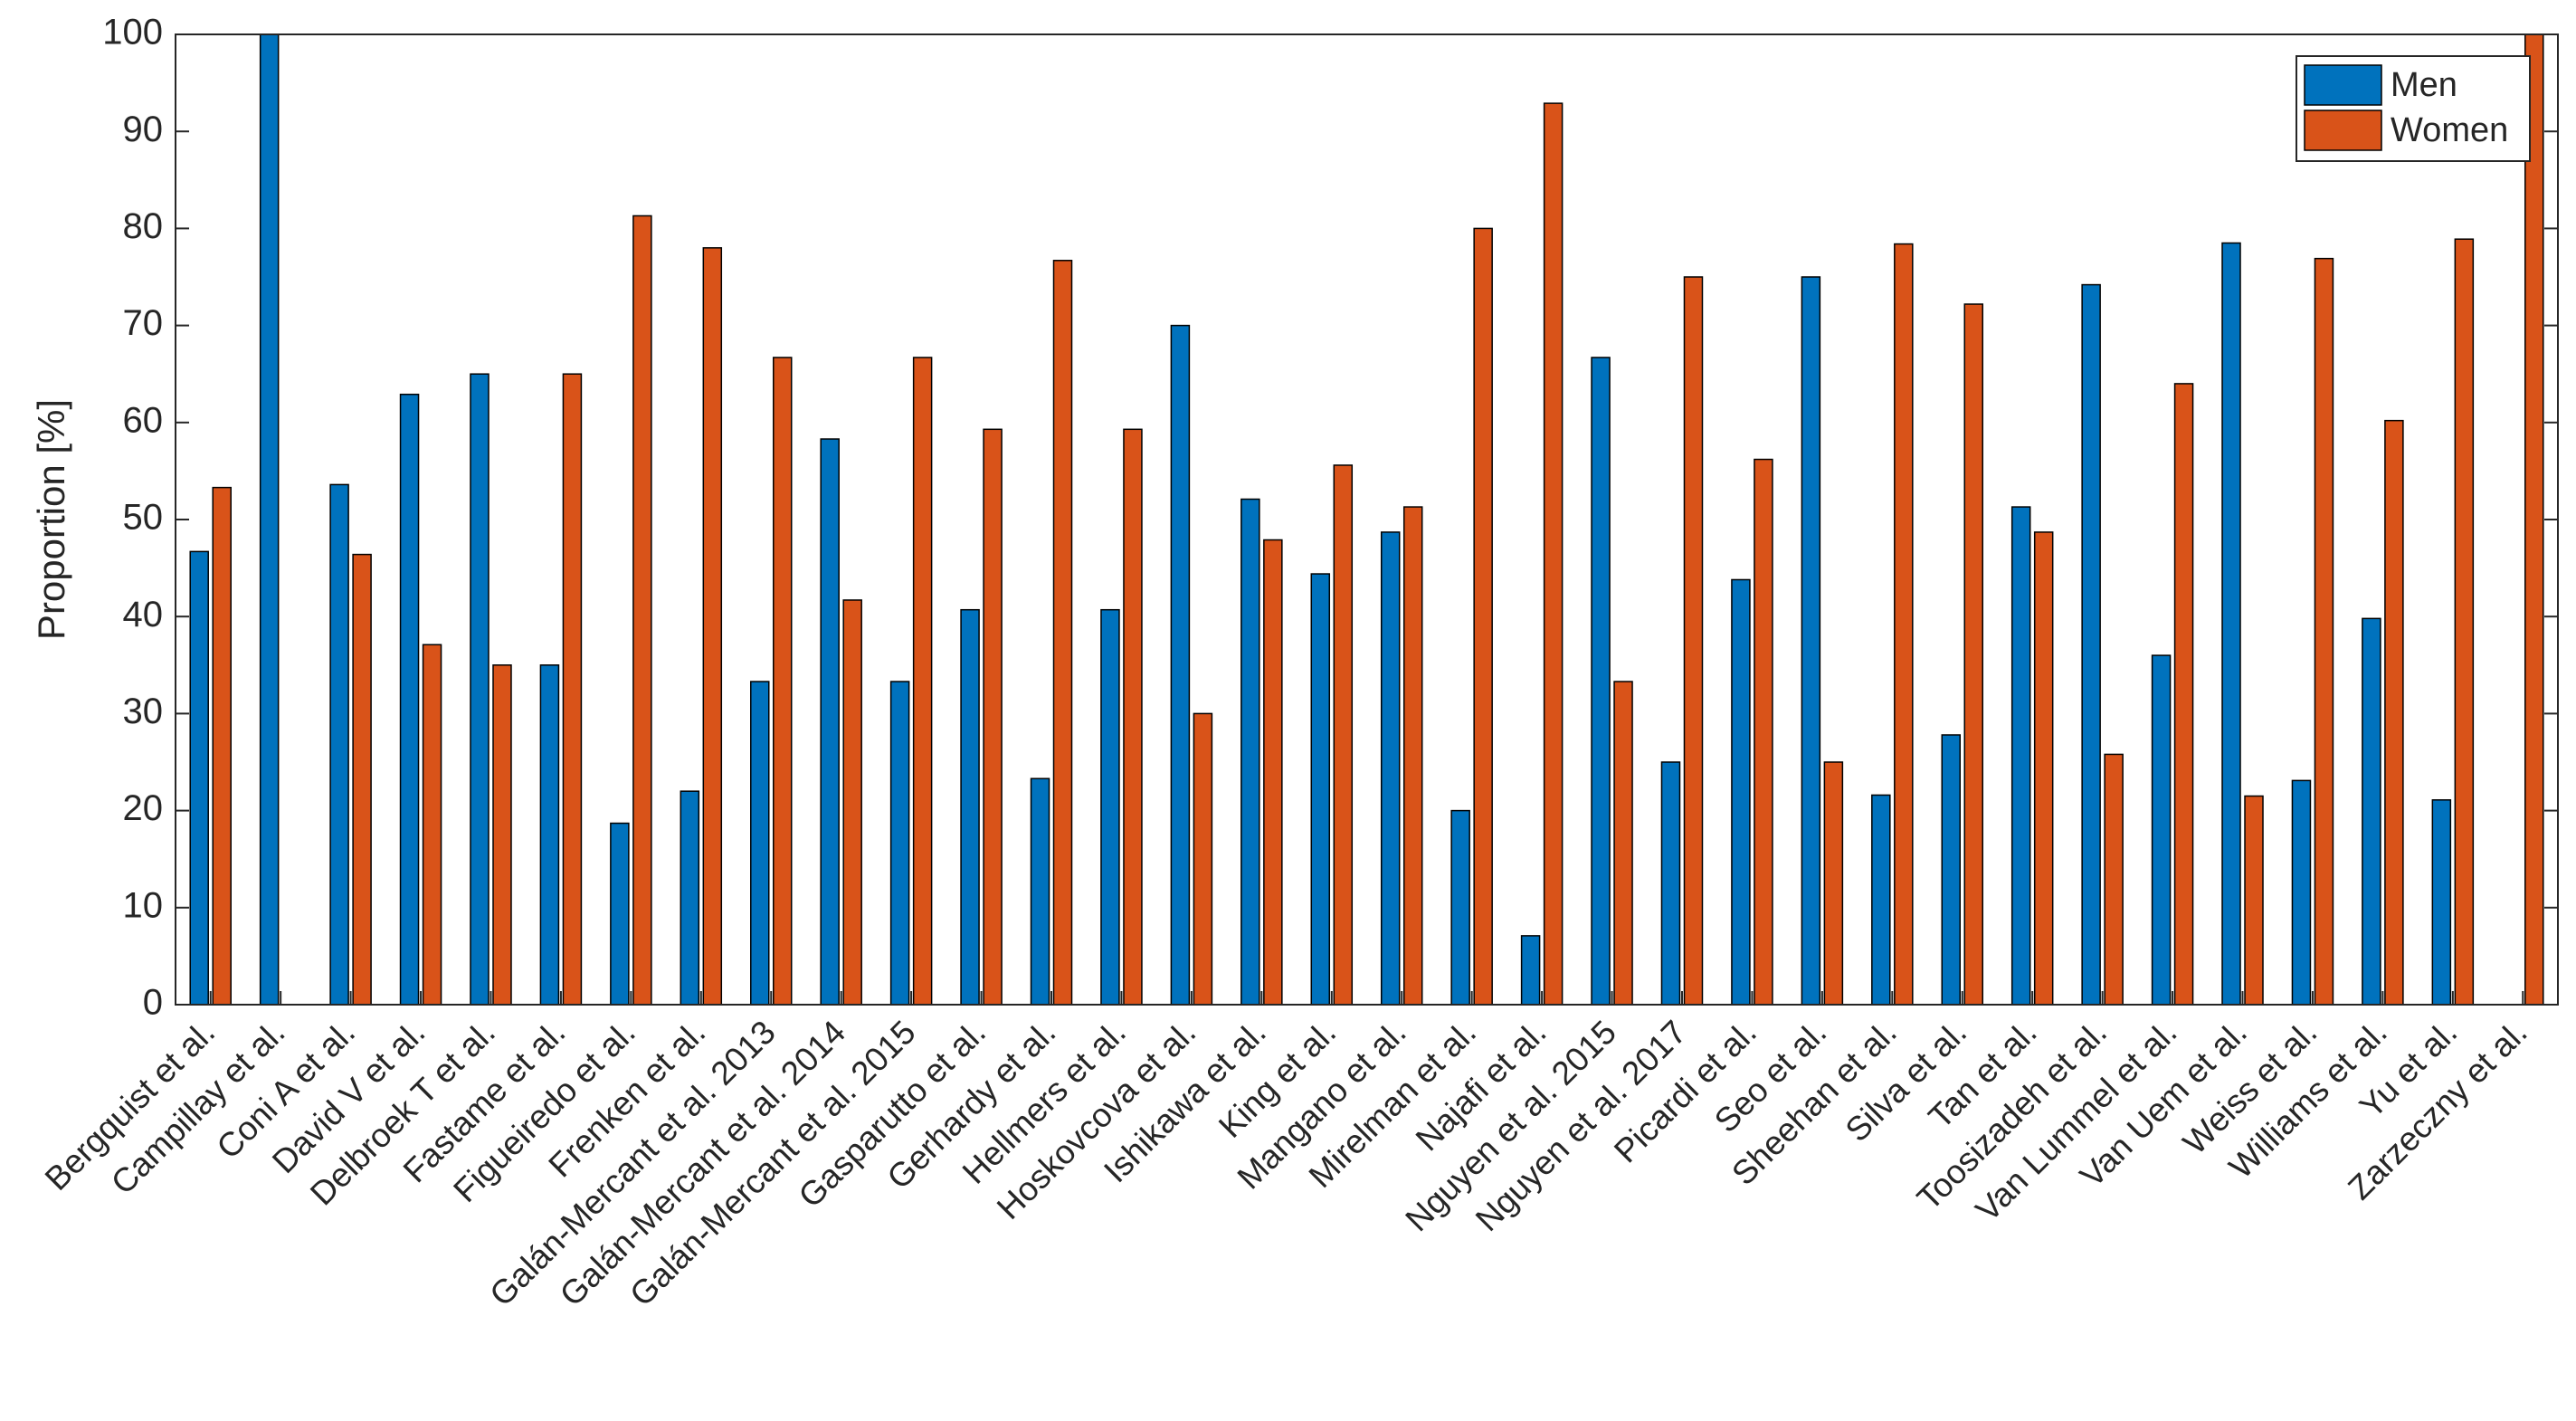 The width and height of the screenshot is (2576, 1421). I want to click on y-tick-label: 20, so click(143, 808).